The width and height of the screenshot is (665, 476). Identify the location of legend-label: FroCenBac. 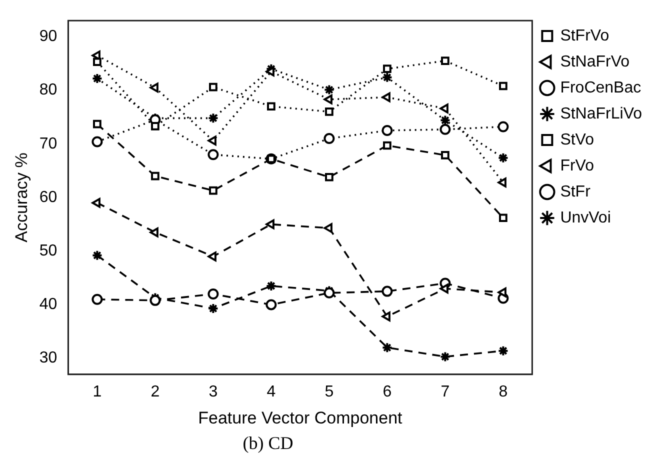
(601, 87).